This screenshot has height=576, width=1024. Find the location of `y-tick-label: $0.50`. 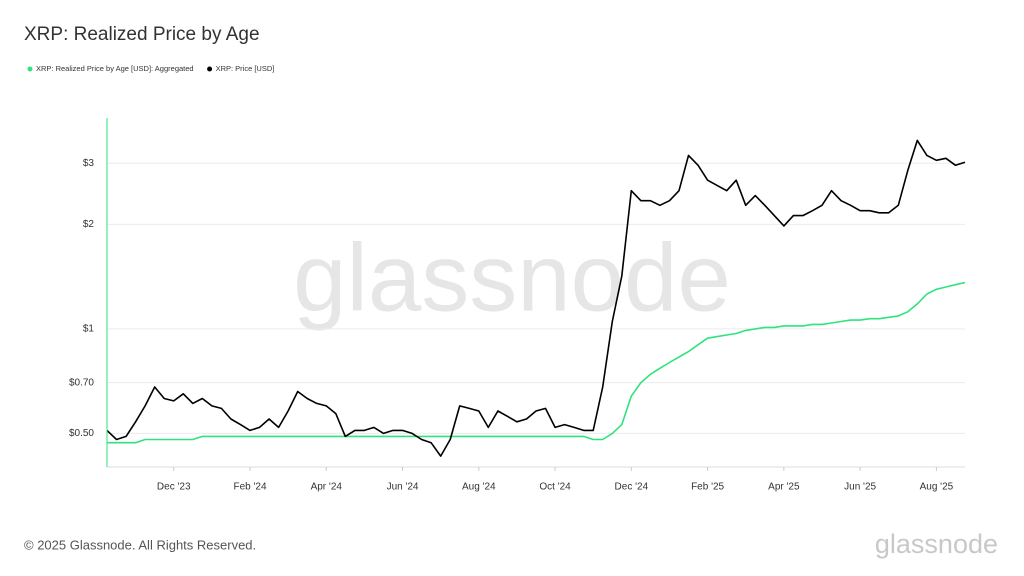

y-tick-label: $0.50 is located at coordinates (81, 433).